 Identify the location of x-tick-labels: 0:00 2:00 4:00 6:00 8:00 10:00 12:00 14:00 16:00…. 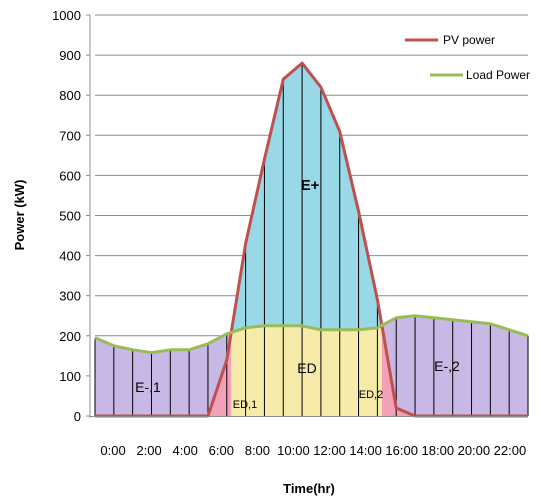
(313, 450).